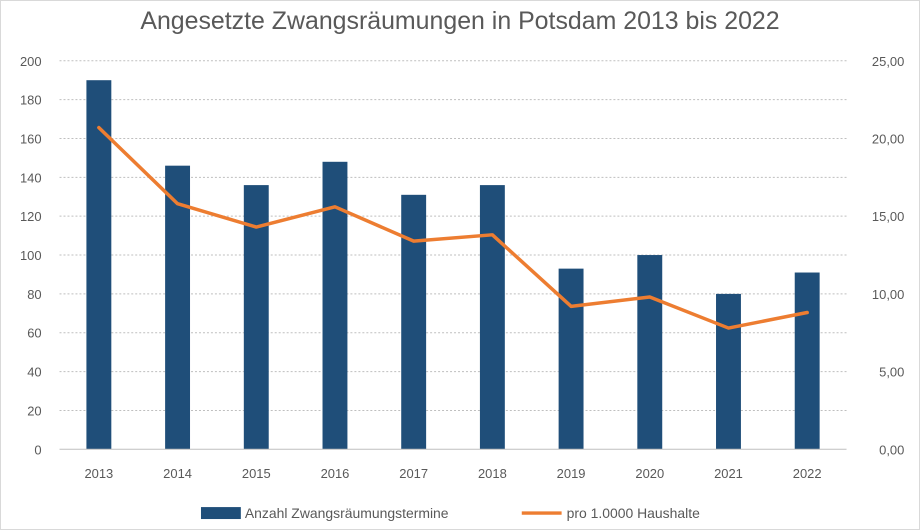  I want to click on y-left-tick-label: 160, so click(31, 138).